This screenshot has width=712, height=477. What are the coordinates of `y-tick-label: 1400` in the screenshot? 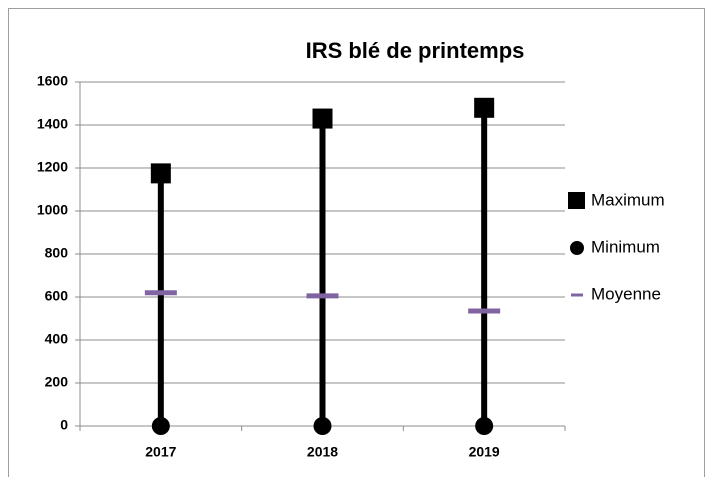 It's located at (52, 124).